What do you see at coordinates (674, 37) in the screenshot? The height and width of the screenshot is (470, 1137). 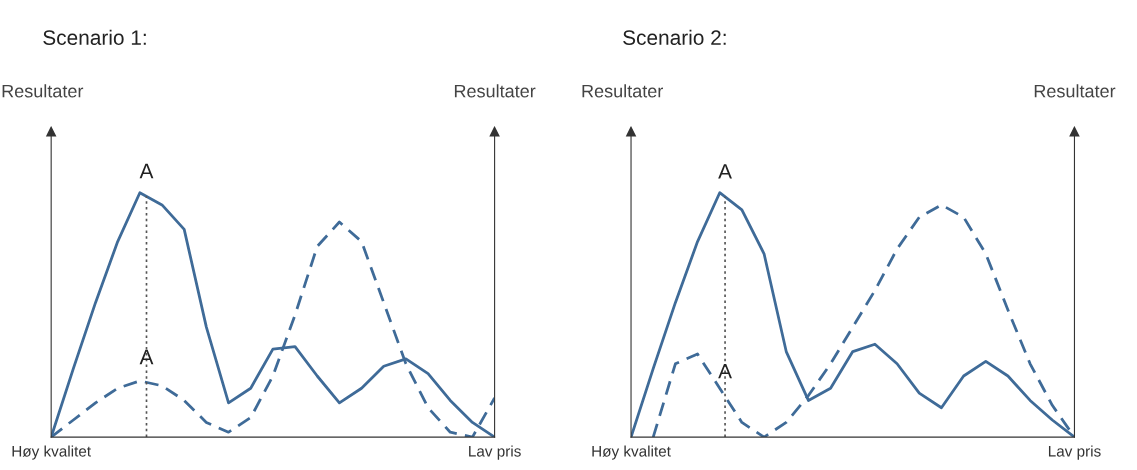 I see `chart-title: Scenario 2:` at bounding box center [674, 37].